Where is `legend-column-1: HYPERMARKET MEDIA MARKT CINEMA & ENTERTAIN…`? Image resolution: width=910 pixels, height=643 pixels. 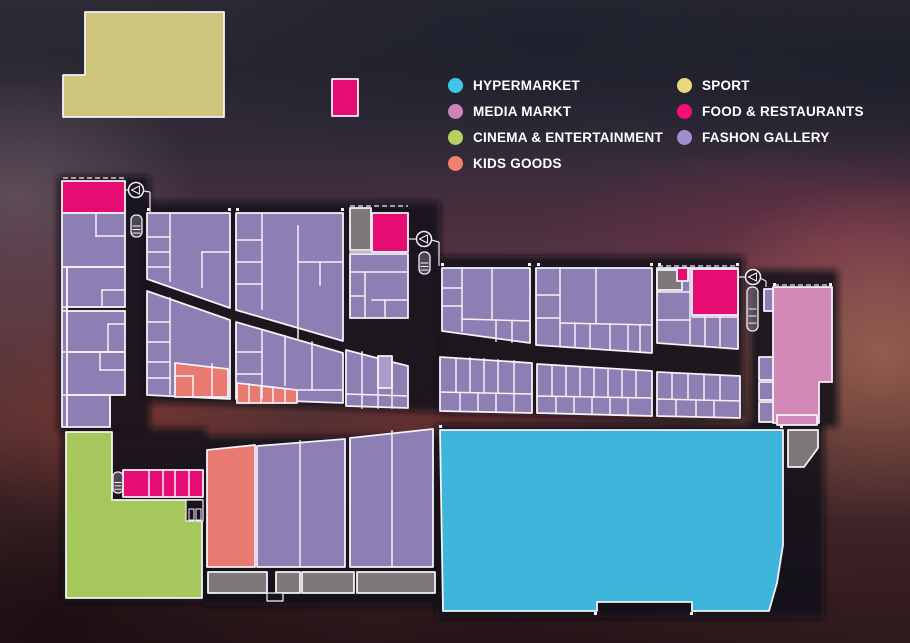 legend-column-1: HYPERMARKET MEDIA MARKT CINEMA & ENTERTAIN… is located at coordinates (555, 124).